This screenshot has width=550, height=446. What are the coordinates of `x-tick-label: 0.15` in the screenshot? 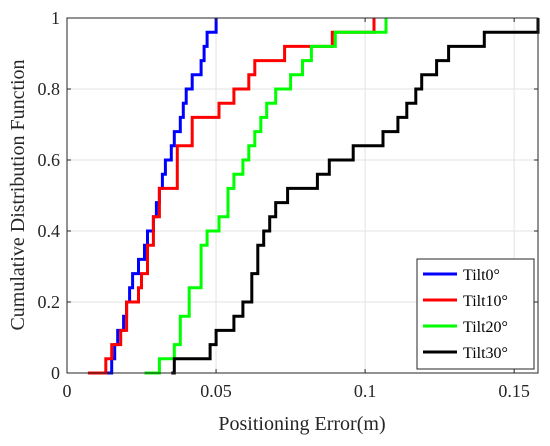 It's located at (514, 391).